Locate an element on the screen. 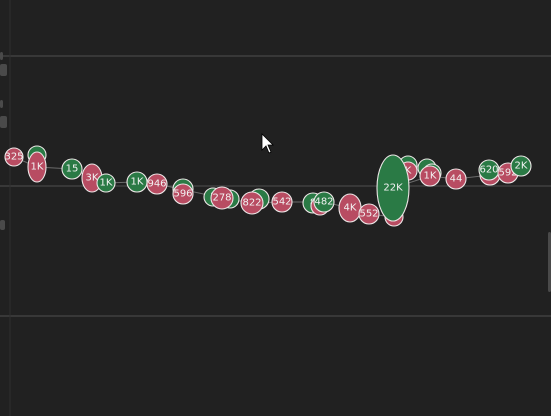 Image resolution: width=551 pixels, height=416 pixels. bubble-482-green: 482 is located at coordinates (324, 202).